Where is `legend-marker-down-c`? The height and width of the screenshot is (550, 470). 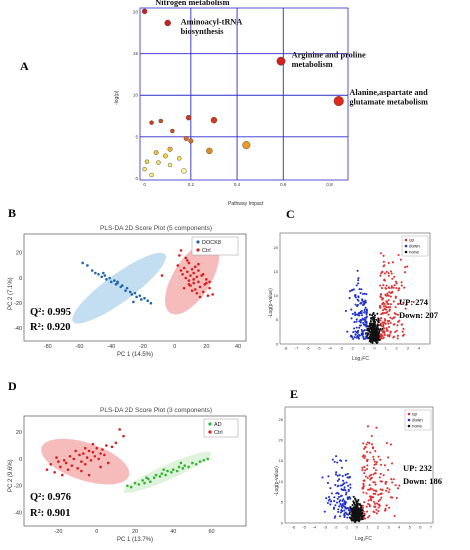
legend-marker-down-c is located at coordinates (406, 246).